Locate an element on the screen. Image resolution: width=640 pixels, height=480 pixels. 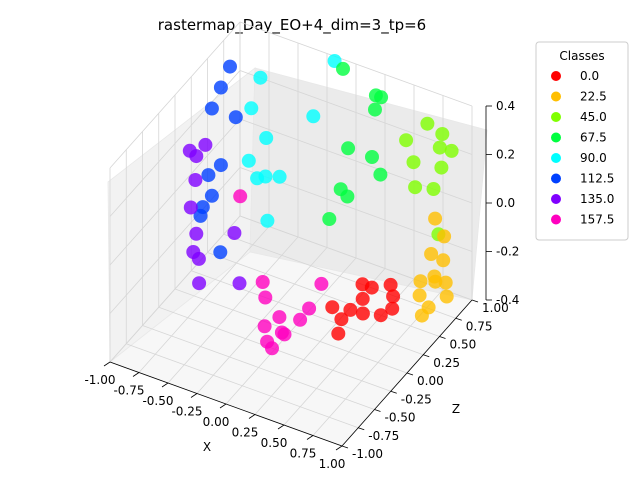
y-axis-ticks: 0.4 0.2 0.0 -0.2 -0.4 is located at coordinates (502, 203).